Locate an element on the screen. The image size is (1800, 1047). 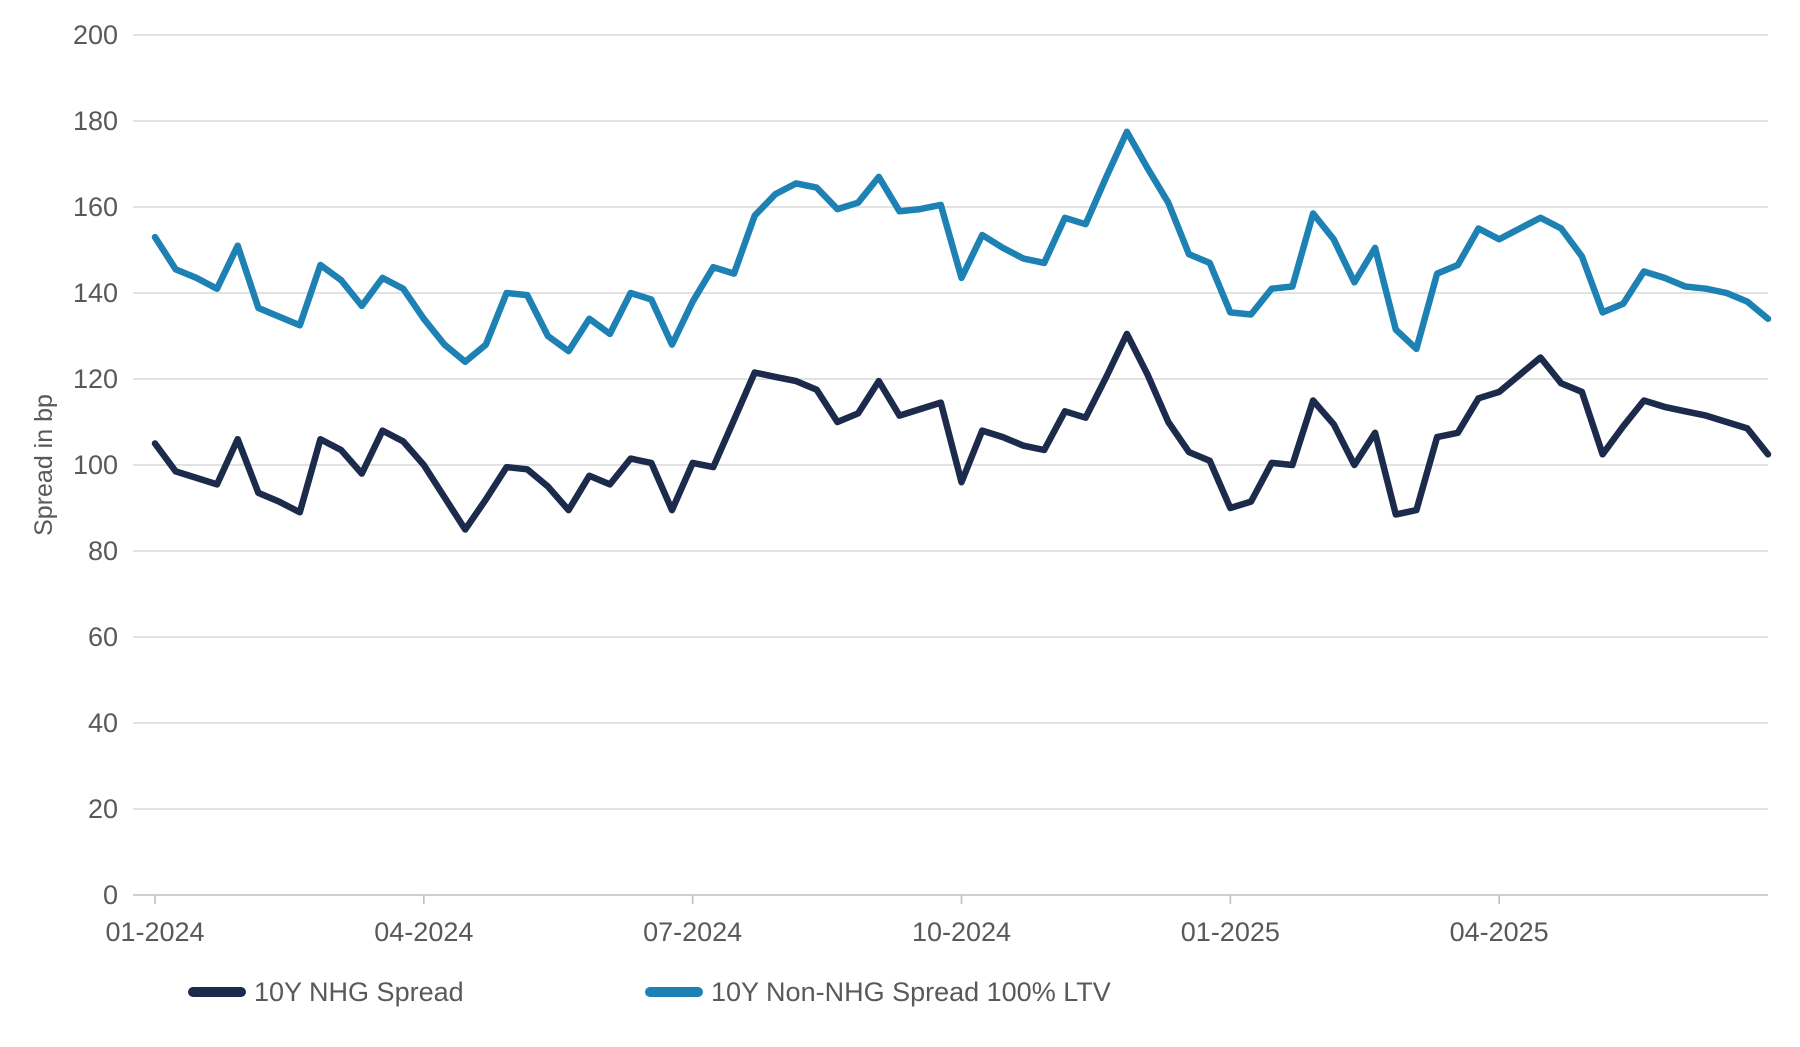
x-tick-label: 04-2025 is located at coordinates (1499, 932).